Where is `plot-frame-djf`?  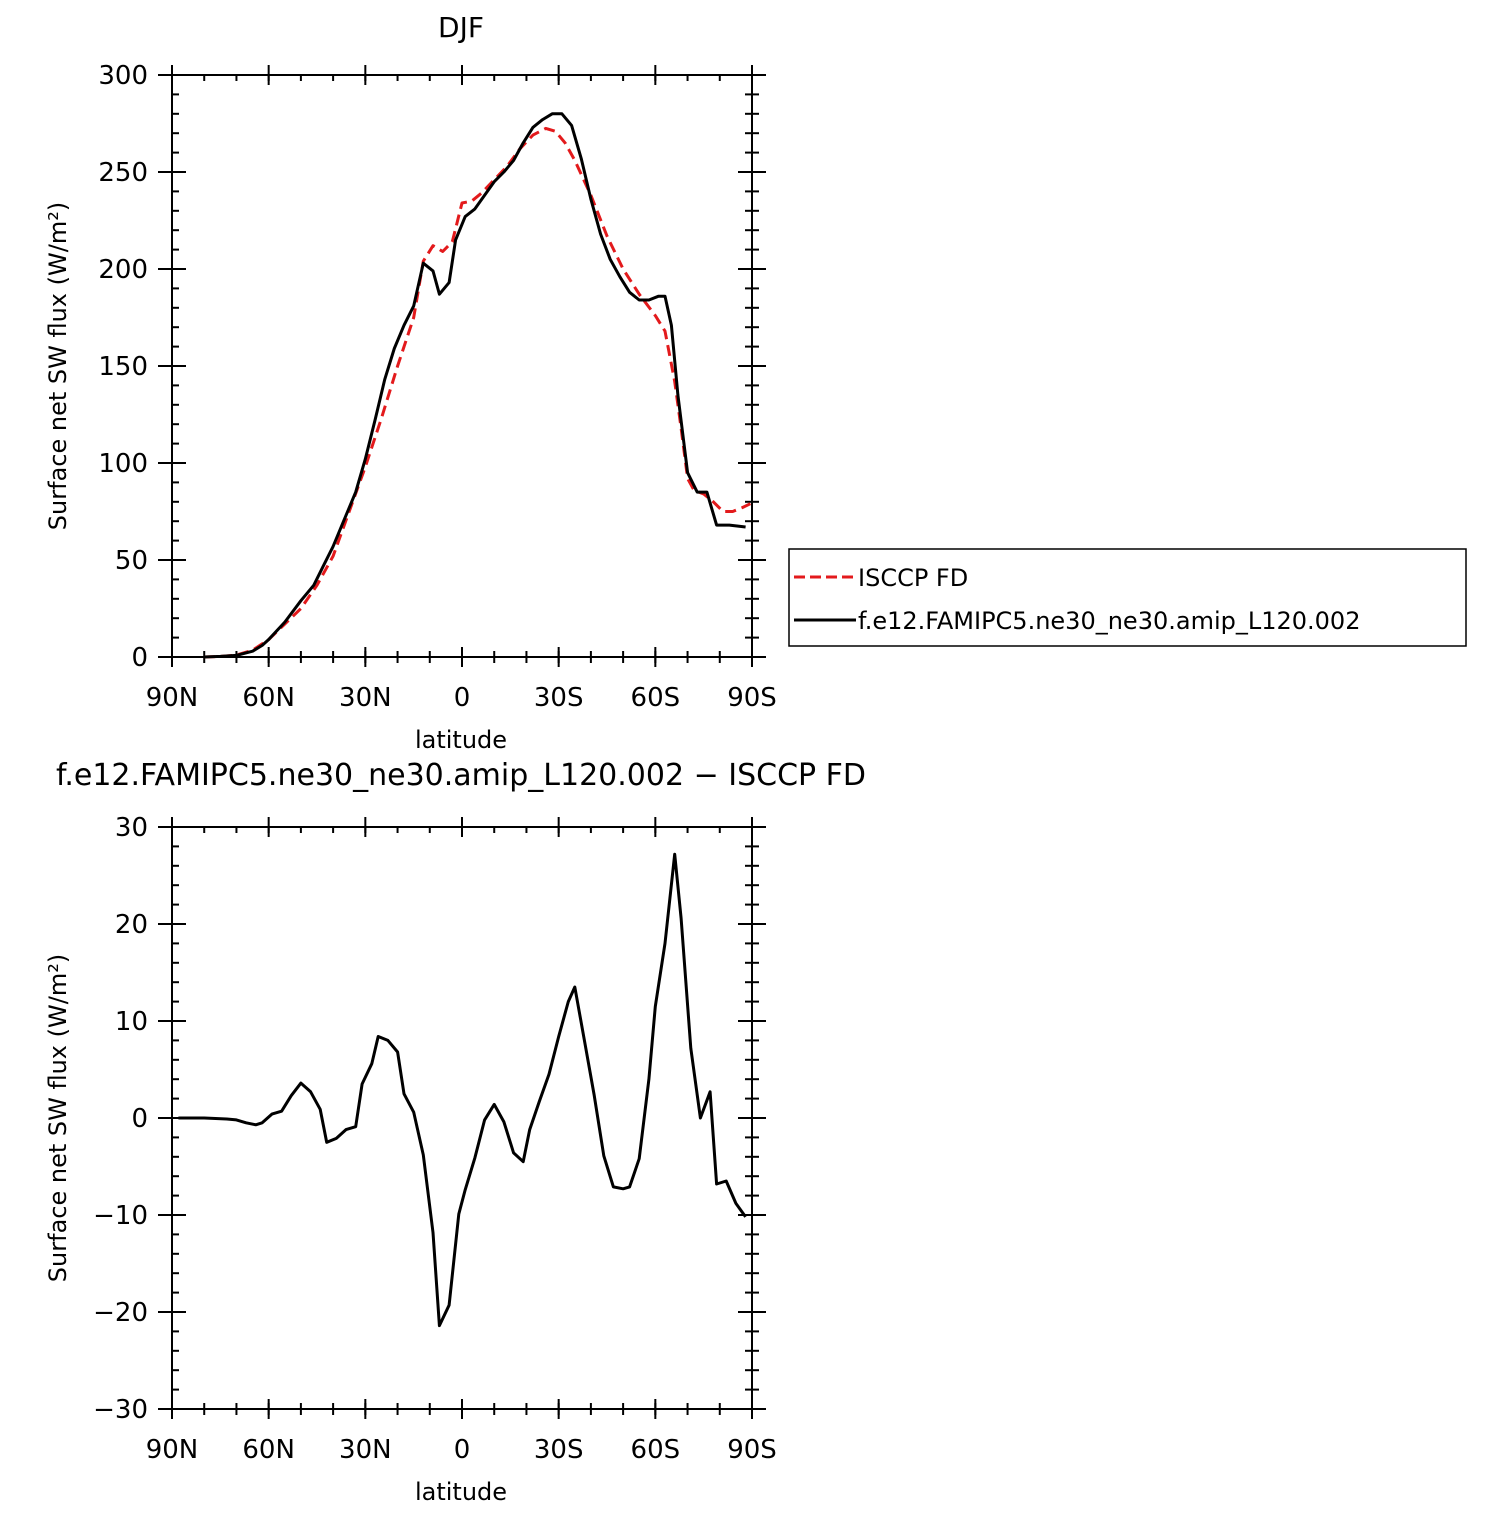
plot-frame-djf is located at coordinates (462, 366).